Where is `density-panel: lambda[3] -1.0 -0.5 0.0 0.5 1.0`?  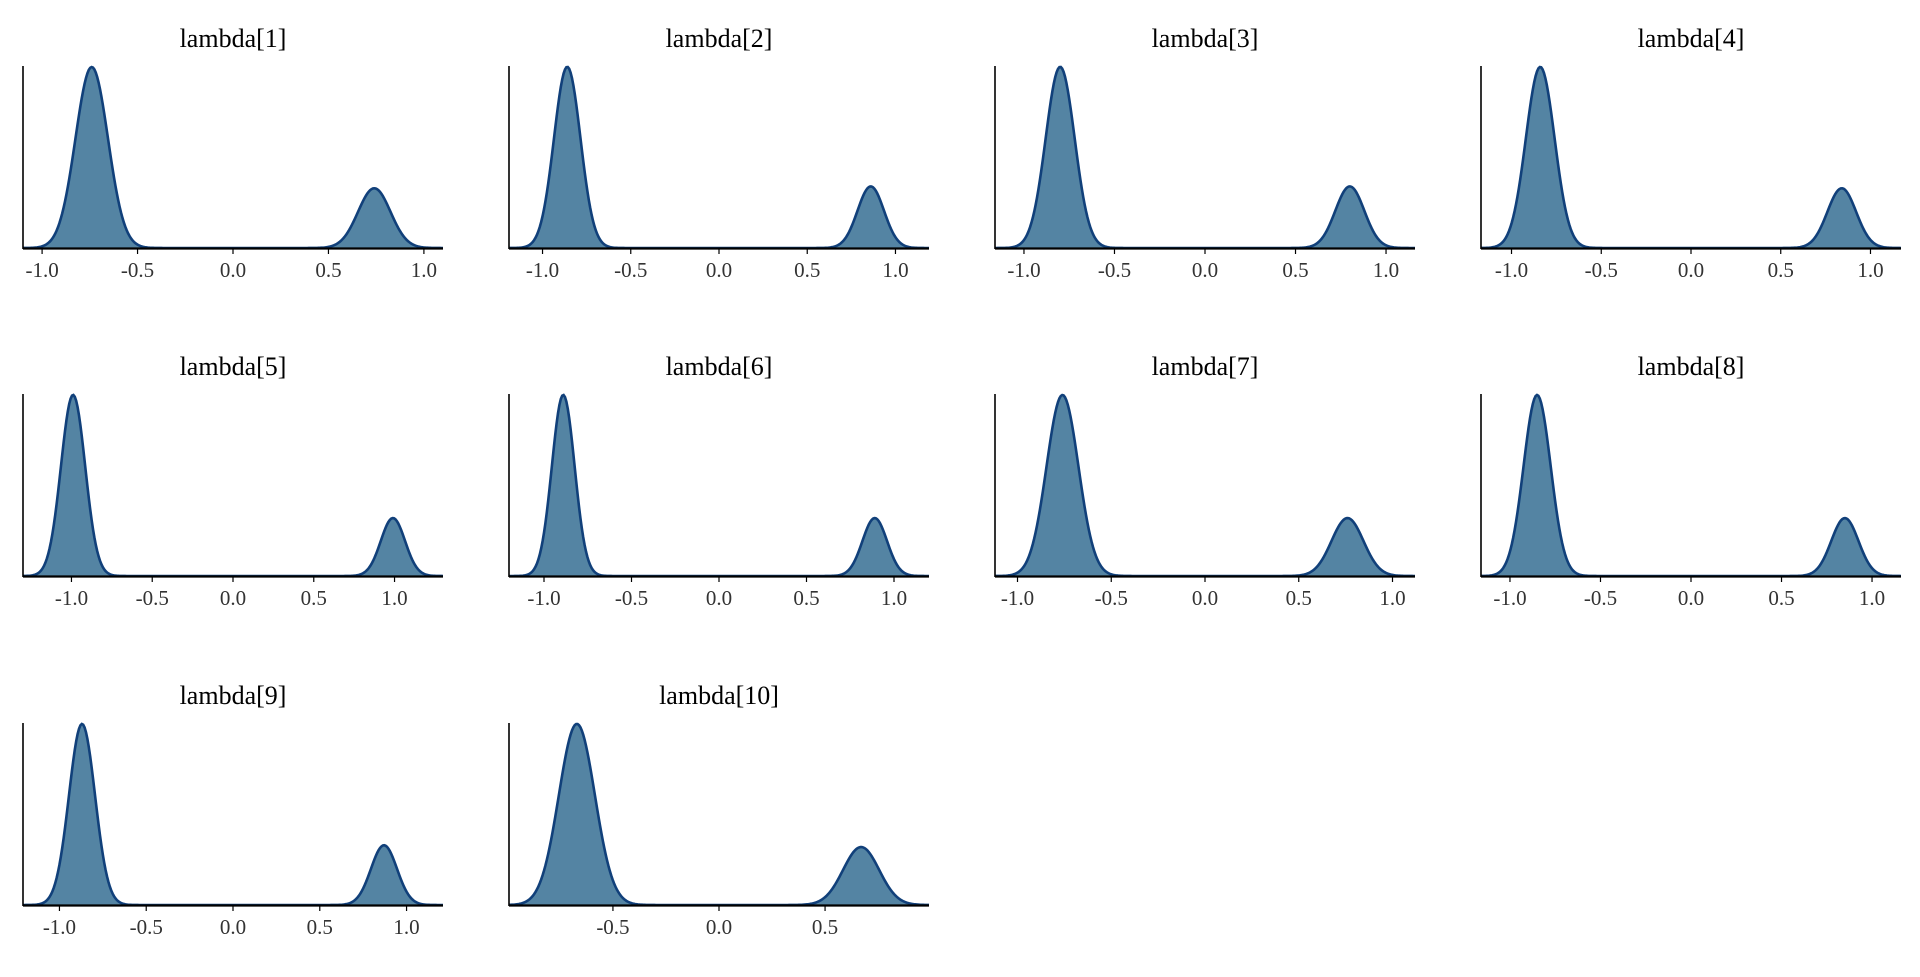
density-panel: lambda[3] -1.0 -0.5 0.0 0.5 1.0 is located at coordinates (1215, 160).